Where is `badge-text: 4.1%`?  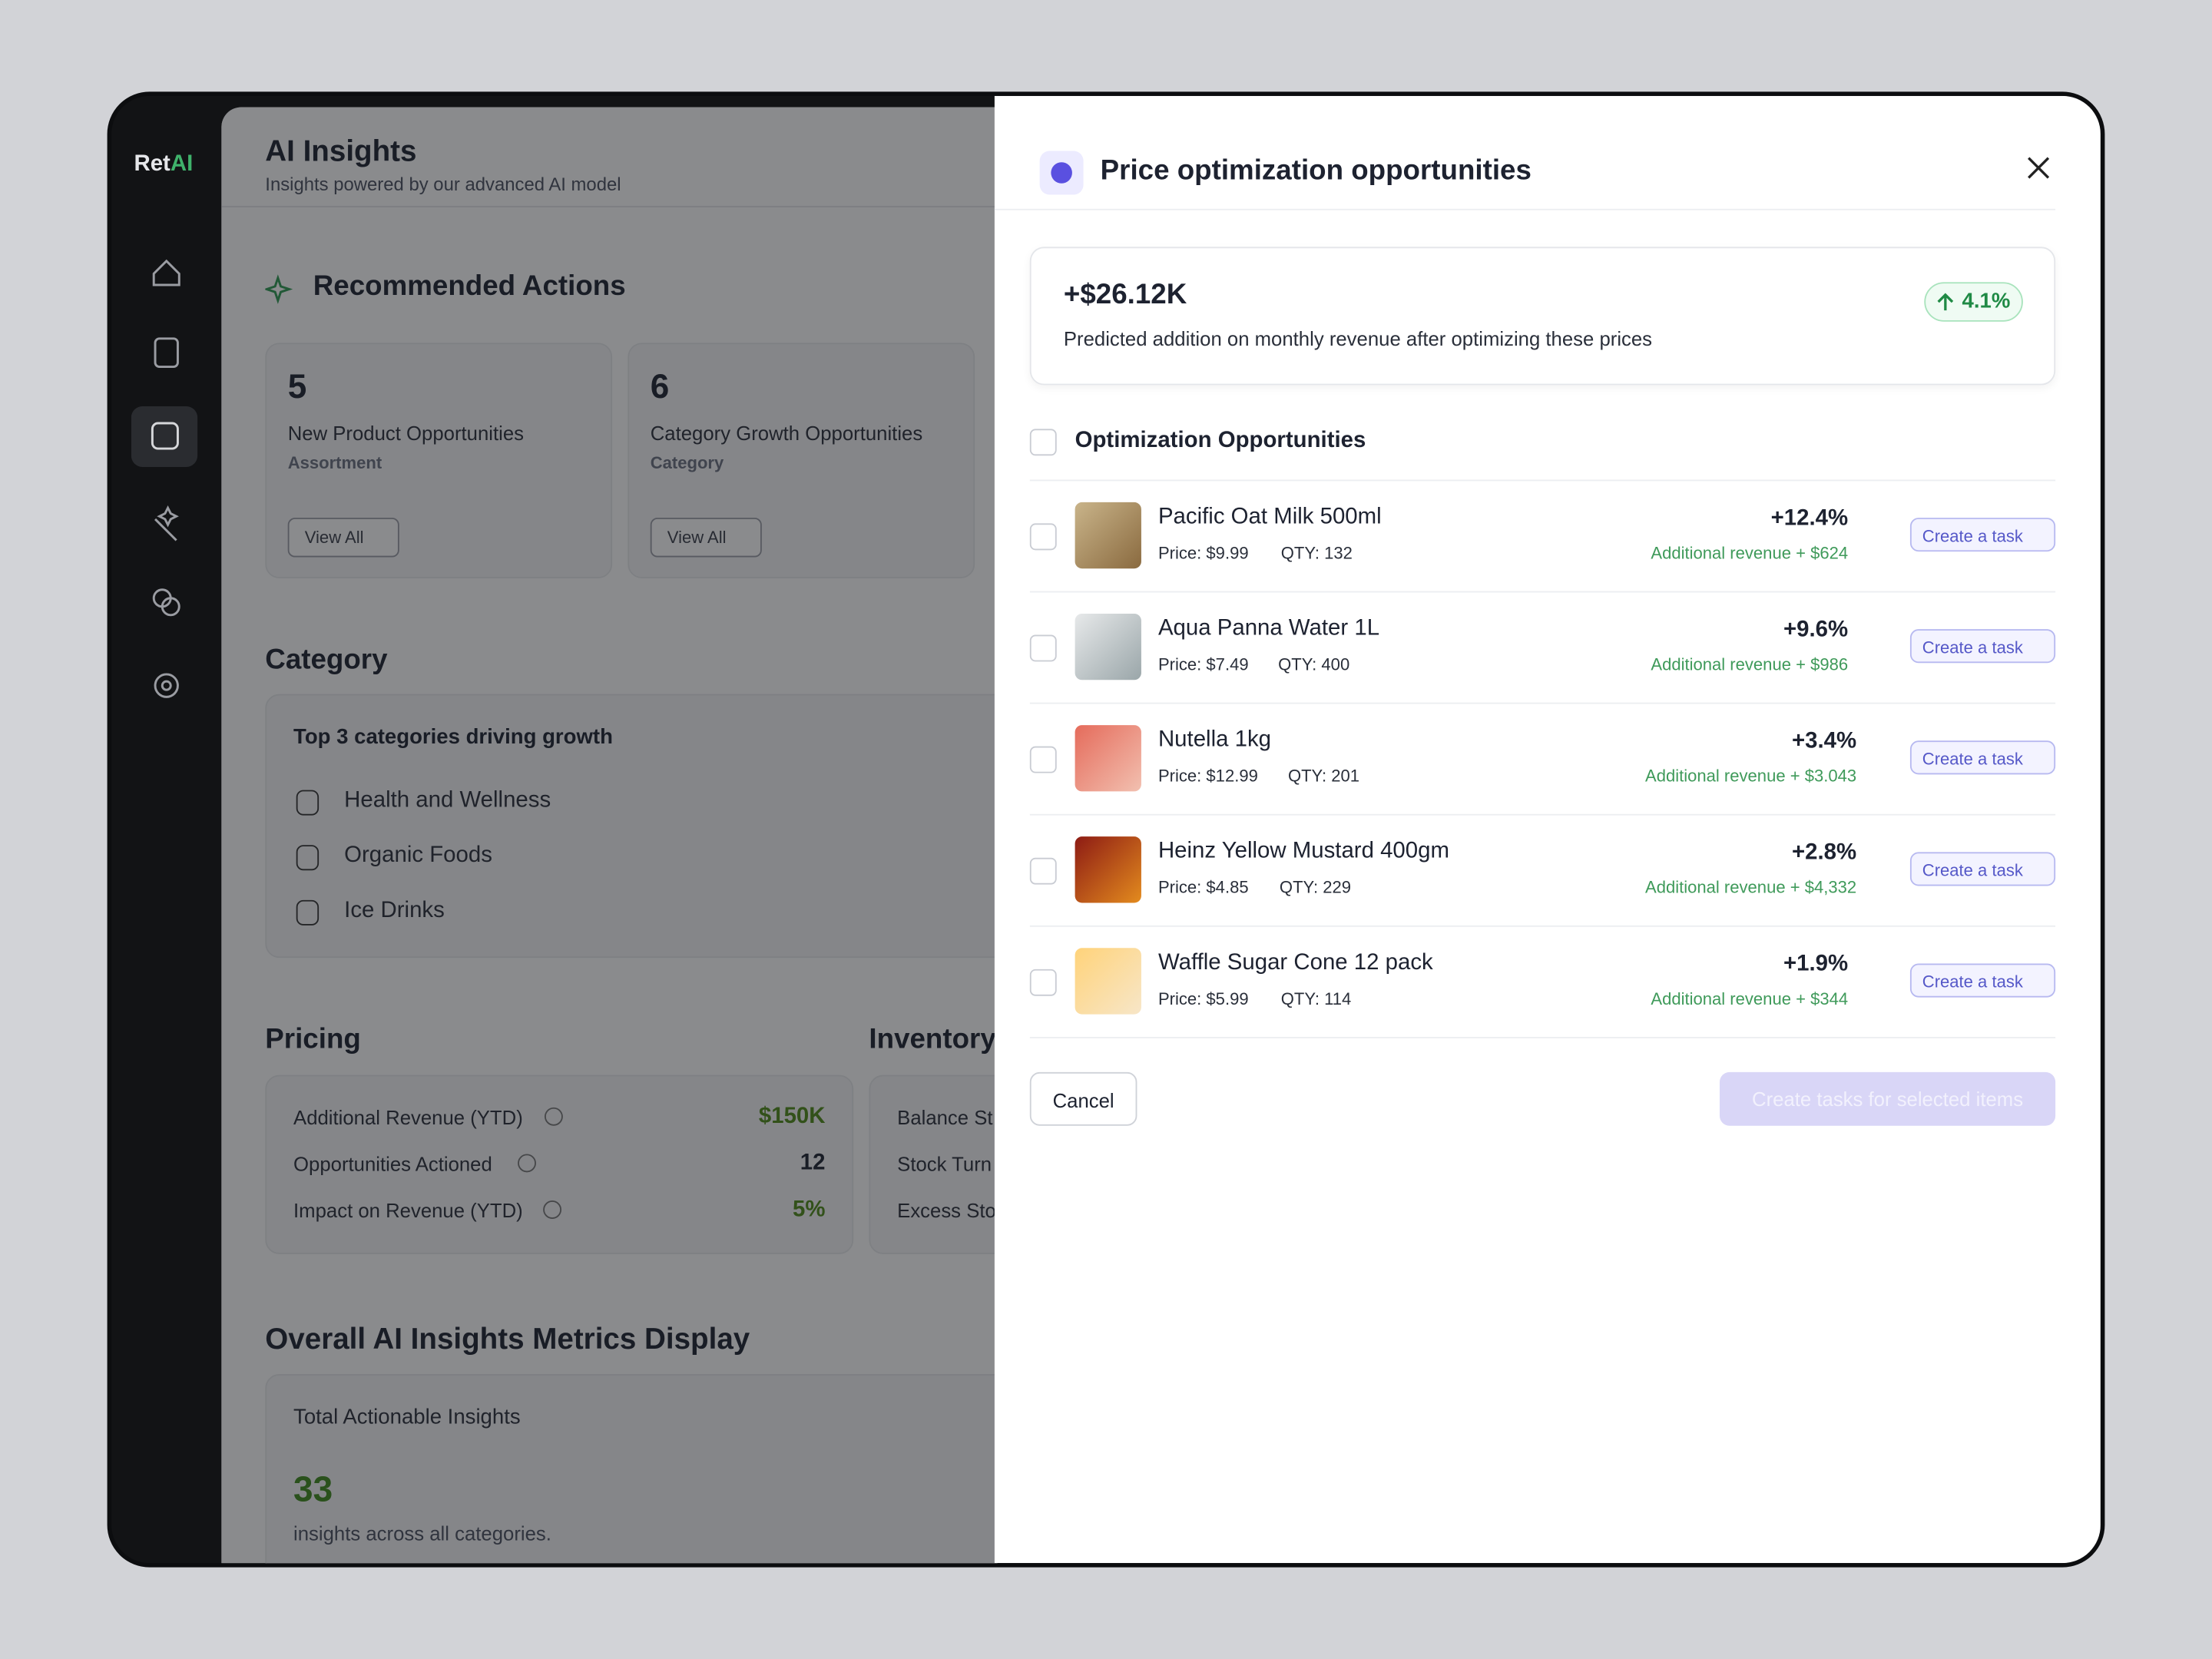 badge-text: 4.1% is located at coordinates (1987, 301).